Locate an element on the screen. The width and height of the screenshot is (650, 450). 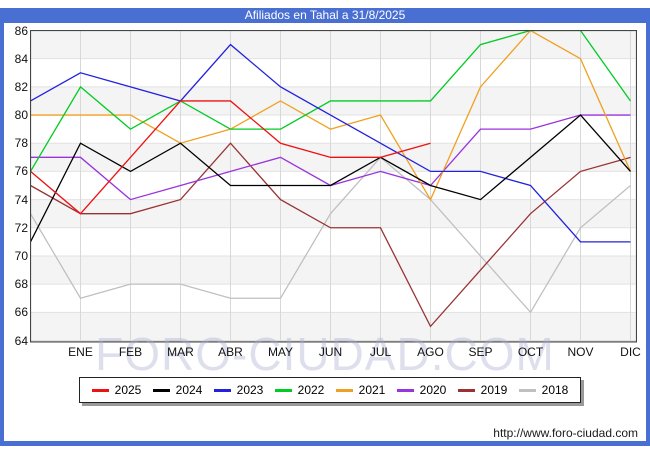
legend-item-2023: 2023 is located at coordinates (238, 390).